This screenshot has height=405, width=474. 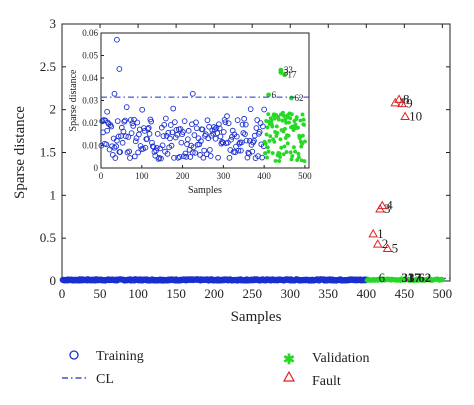 I want to click on main-x-axis-label: Samples, so click(x=256, y=317).